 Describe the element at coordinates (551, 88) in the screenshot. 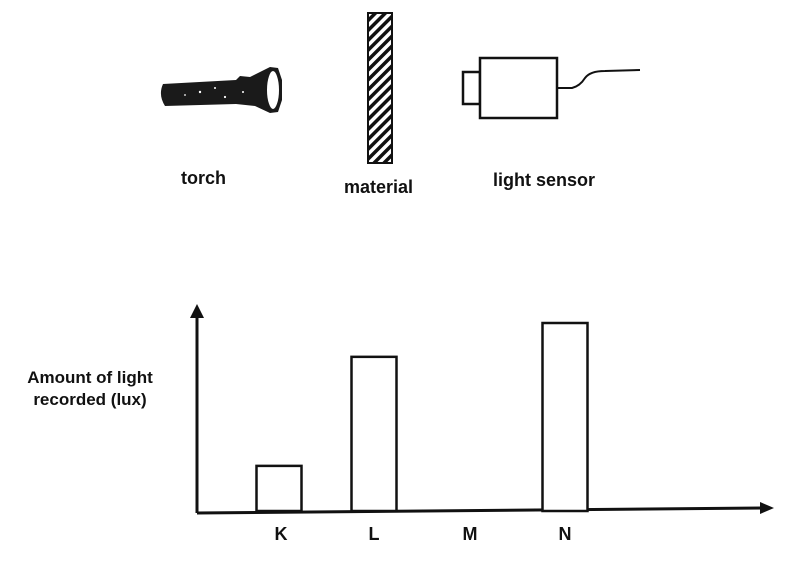

I see `light-sensor-icon` at that location.